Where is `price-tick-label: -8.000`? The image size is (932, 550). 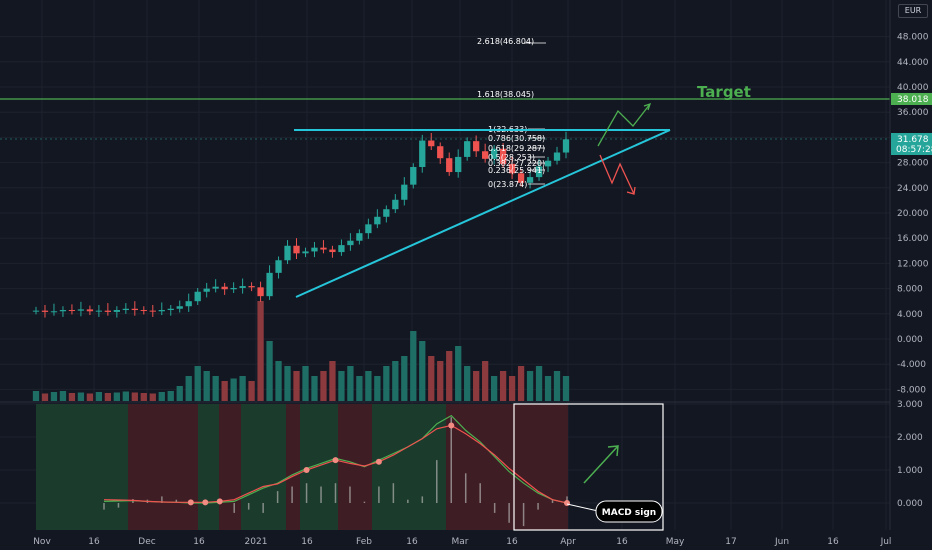
price-tick-label: -8.000 is located at coordinates (911, 390).